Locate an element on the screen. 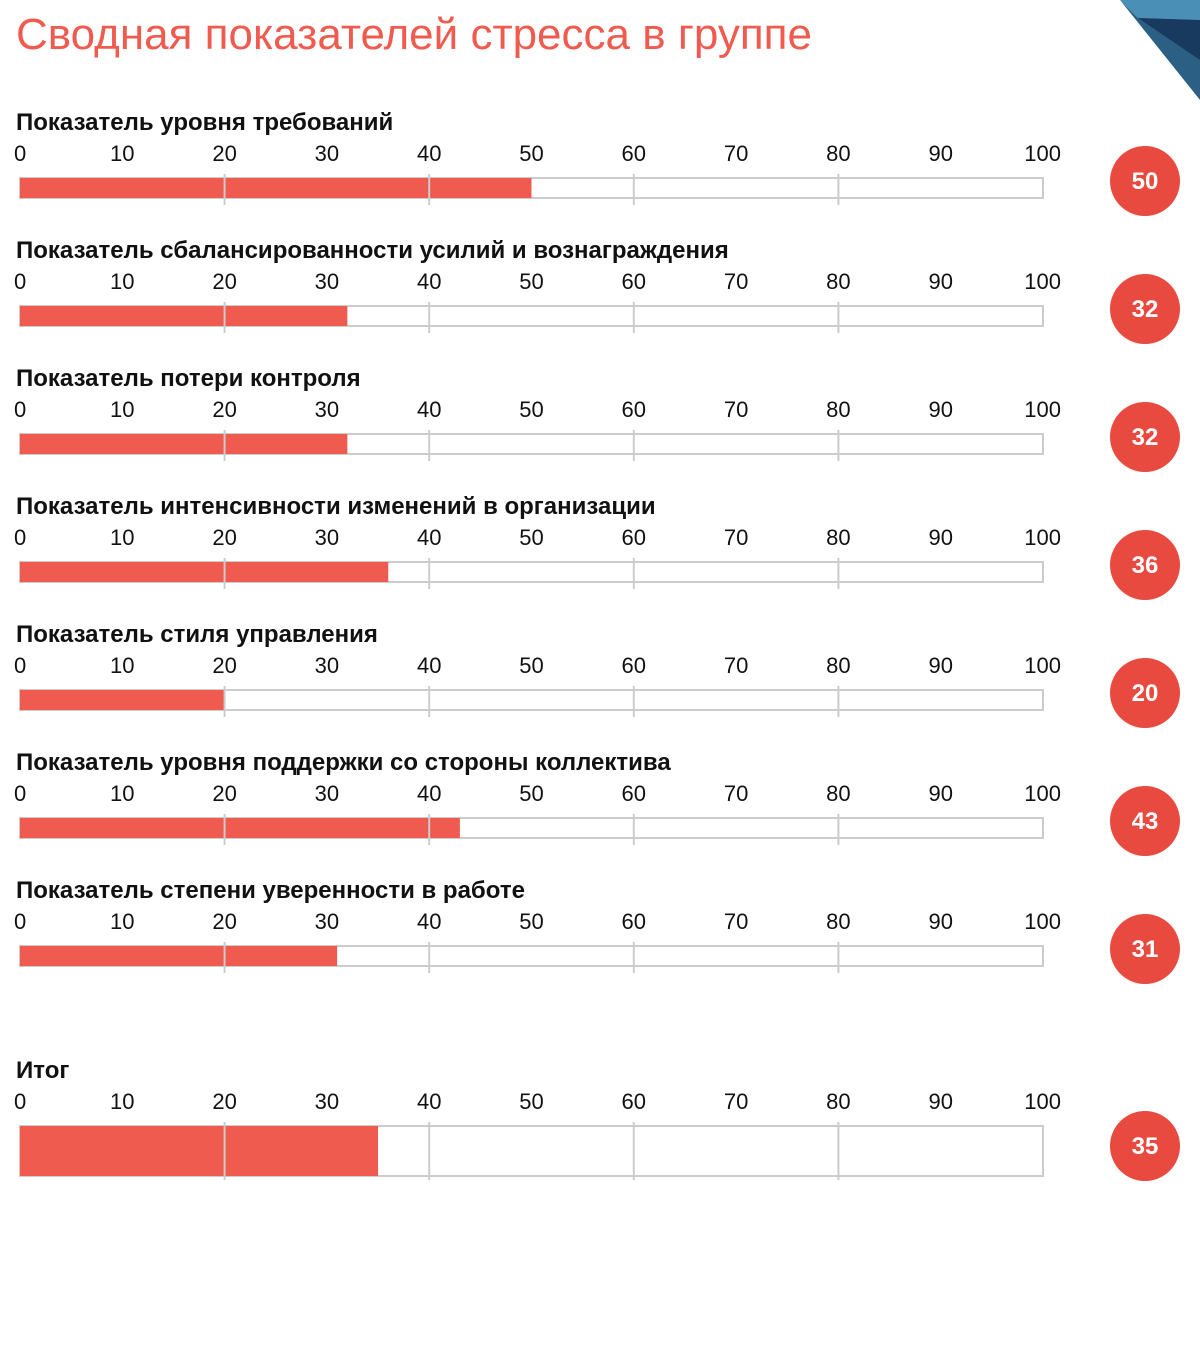  indicator-3-tick-label: 50 is located at coordinates (531, 409).